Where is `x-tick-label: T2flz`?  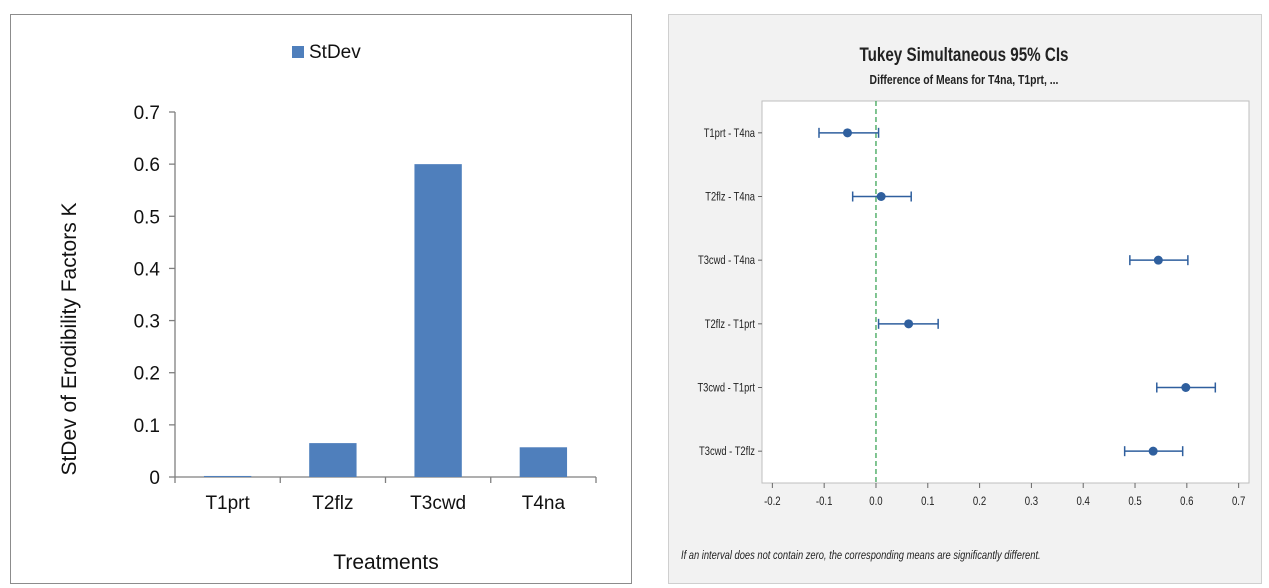 x-tick-label: T2flz is located at coordinates (332, 503).